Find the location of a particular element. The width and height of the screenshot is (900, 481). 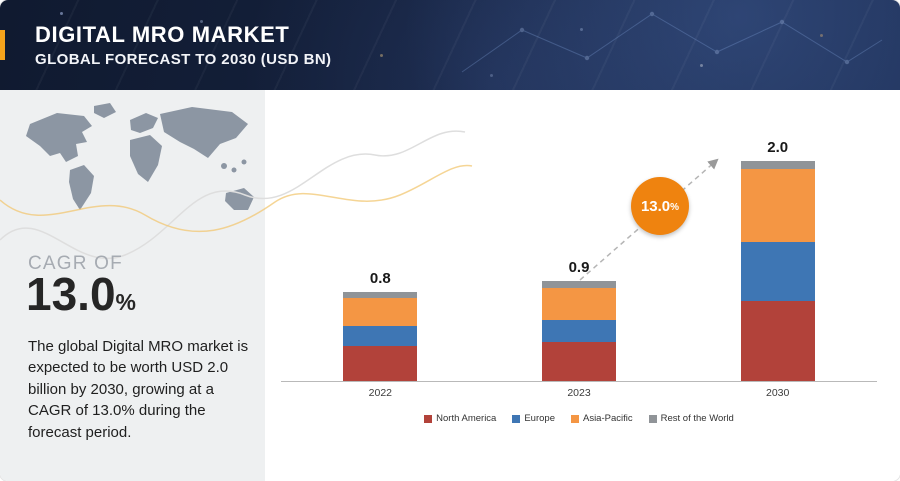

bar-stack-2030 is located at coordinates (777, 271).